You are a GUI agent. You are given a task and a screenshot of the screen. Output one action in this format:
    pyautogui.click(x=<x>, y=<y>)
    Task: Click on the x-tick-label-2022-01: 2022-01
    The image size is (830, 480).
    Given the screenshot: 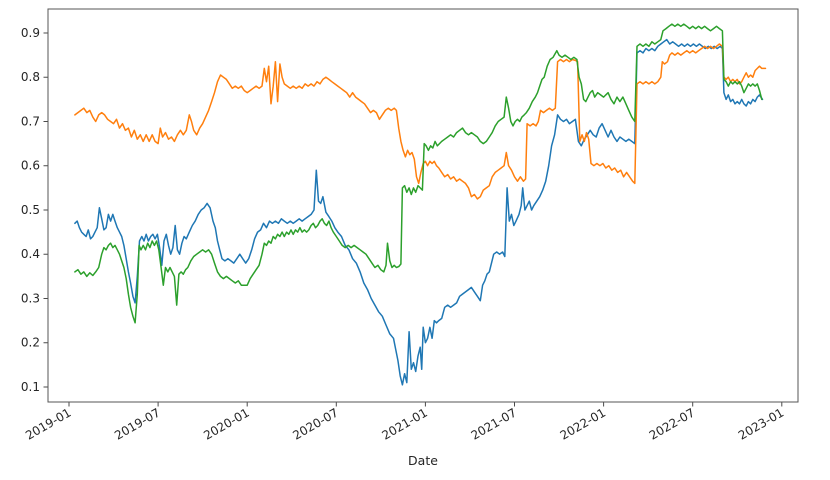 What is the action you would take?
    pyautogui.click(x=583, y=423)
    